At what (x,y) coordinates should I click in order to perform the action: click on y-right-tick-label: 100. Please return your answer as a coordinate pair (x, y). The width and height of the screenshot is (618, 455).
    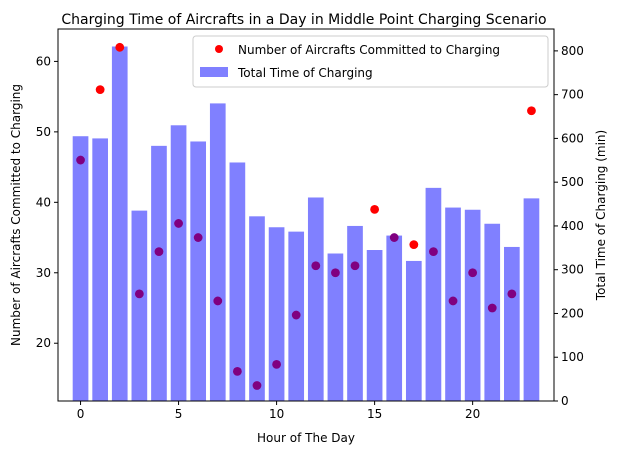
    Looking at the image, I should click on (572, 357).